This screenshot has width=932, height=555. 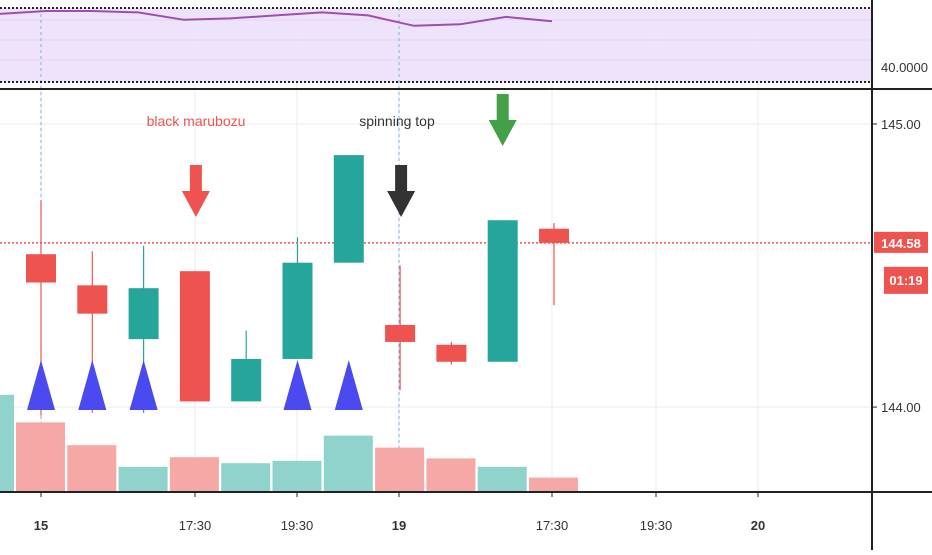 I want to click on x-tick-label: 19, so click(x=399, y=525).